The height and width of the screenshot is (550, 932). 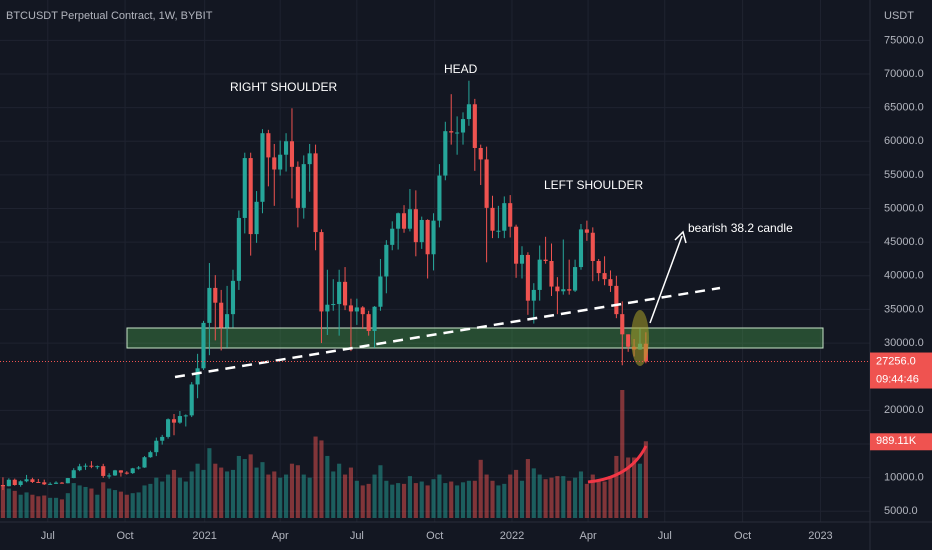 What do you see at coordinates (640, 338) in the screenshot?
I see `highlight` at bounding box center [640, 338].